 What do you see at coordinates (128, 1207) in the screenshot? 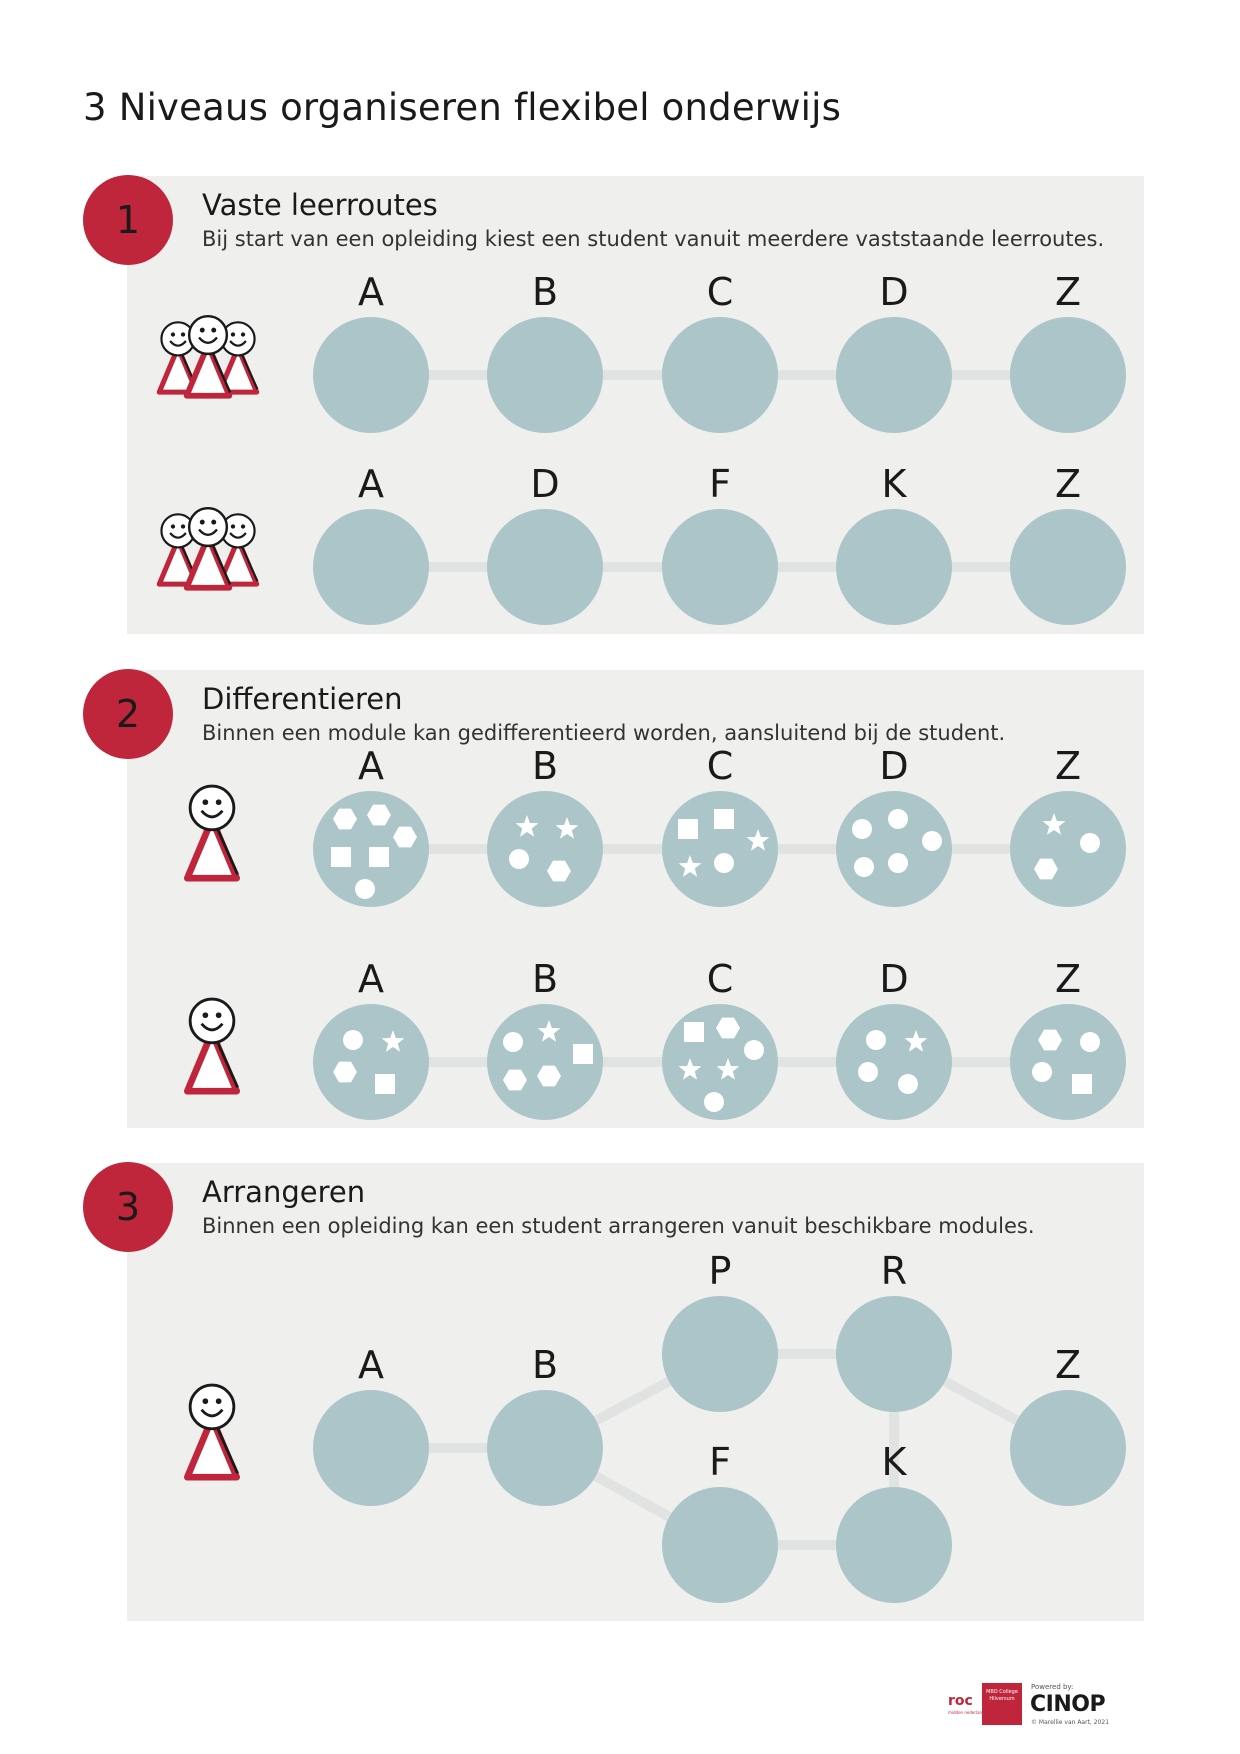
I see `section-3-badge: 3` at bounding box center [128, 1207].